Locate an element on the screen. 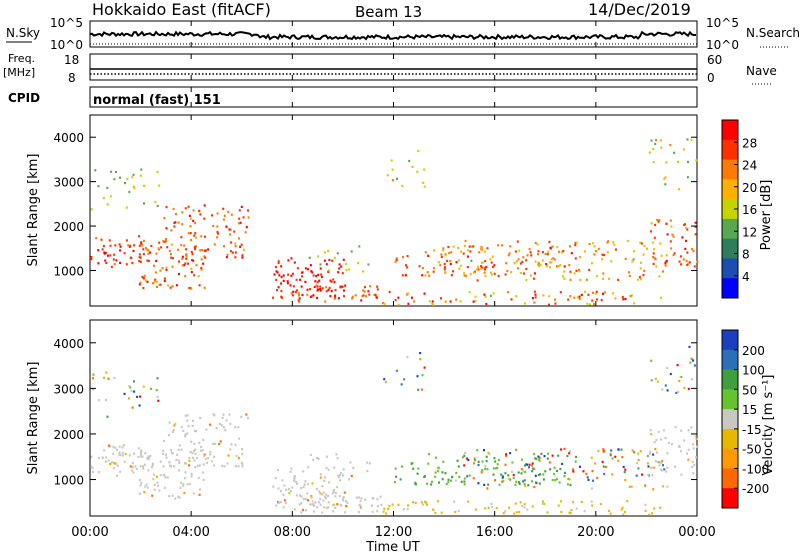  x-tick-label: 12:00 is located at coordinates (393, 532).